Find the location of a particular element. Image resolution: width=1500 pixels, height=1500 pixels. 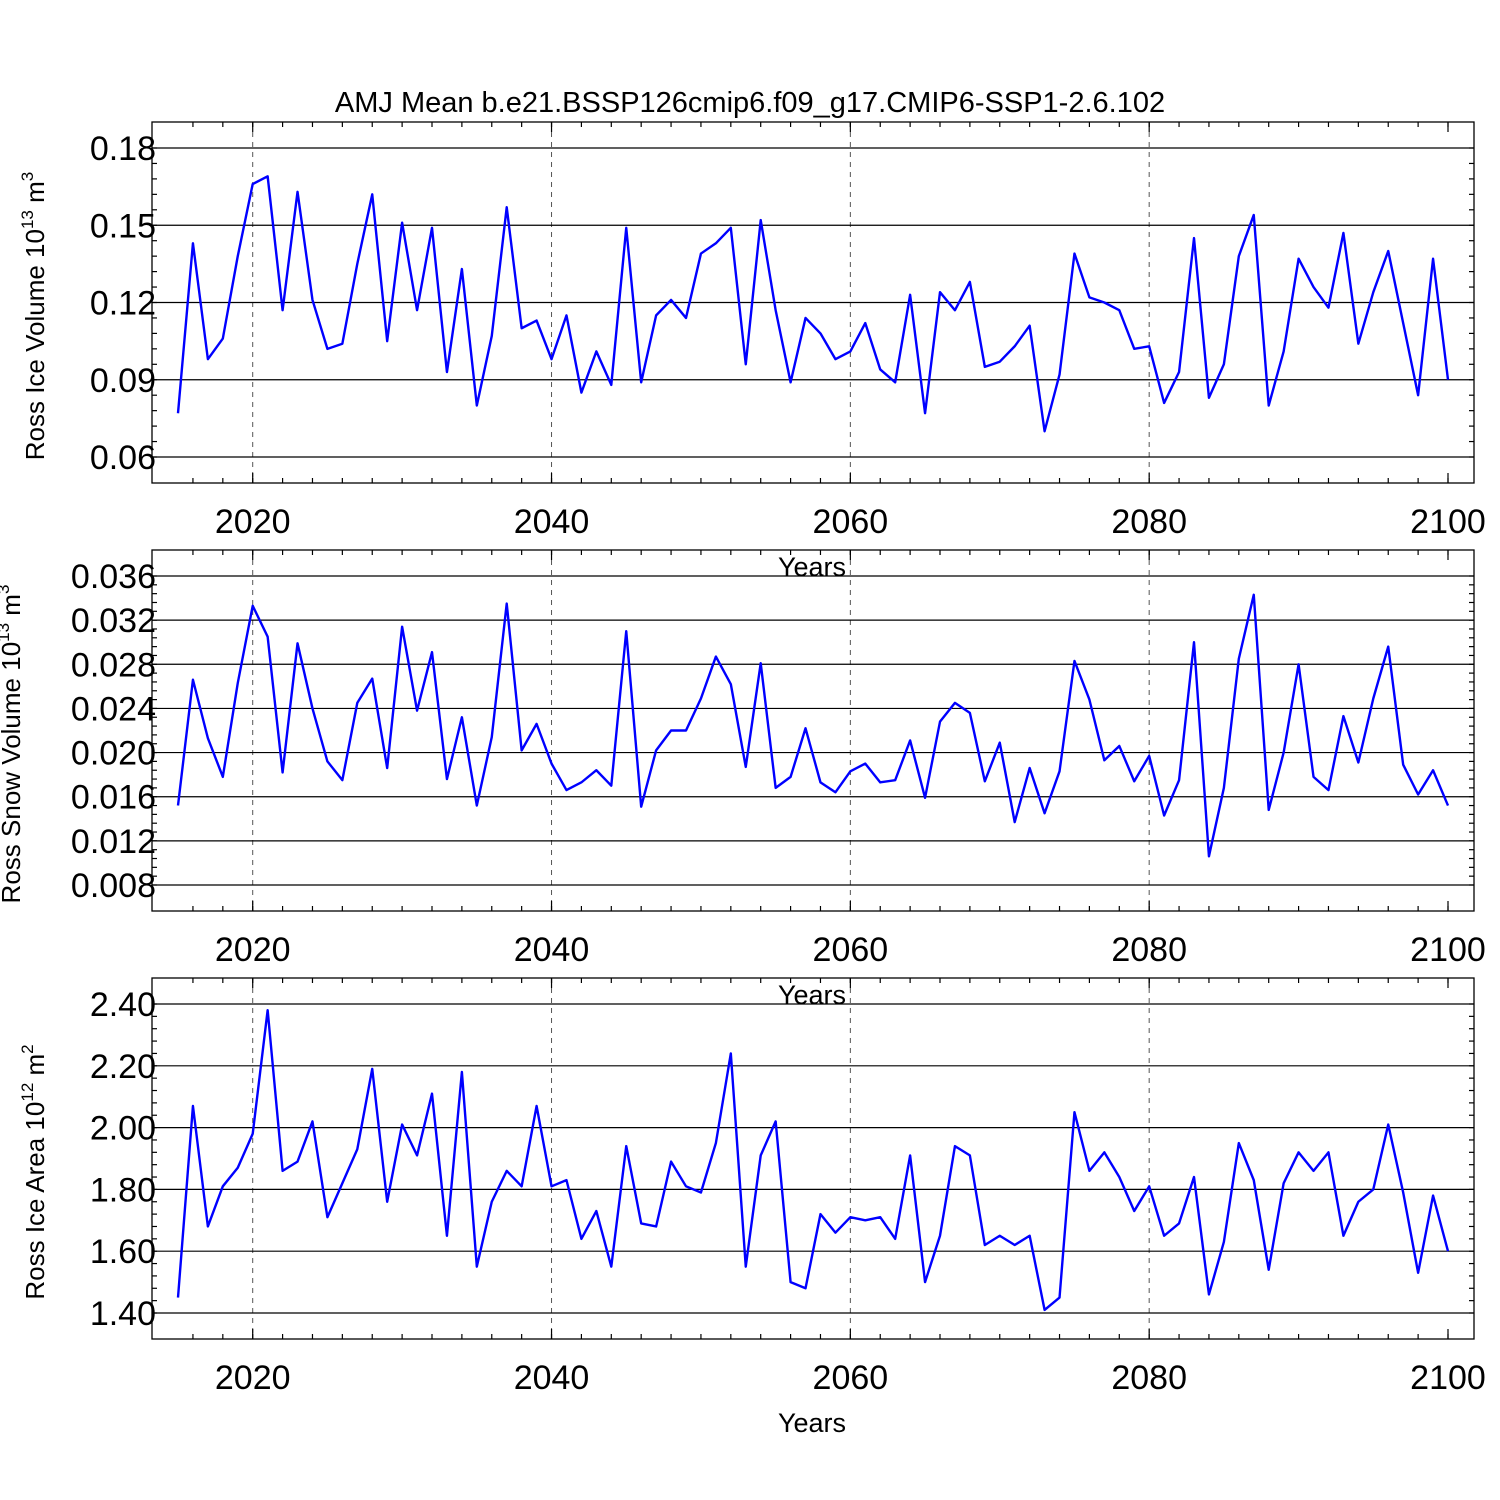

y-tick-label: 0.028 is located at coordinates (113, 665).